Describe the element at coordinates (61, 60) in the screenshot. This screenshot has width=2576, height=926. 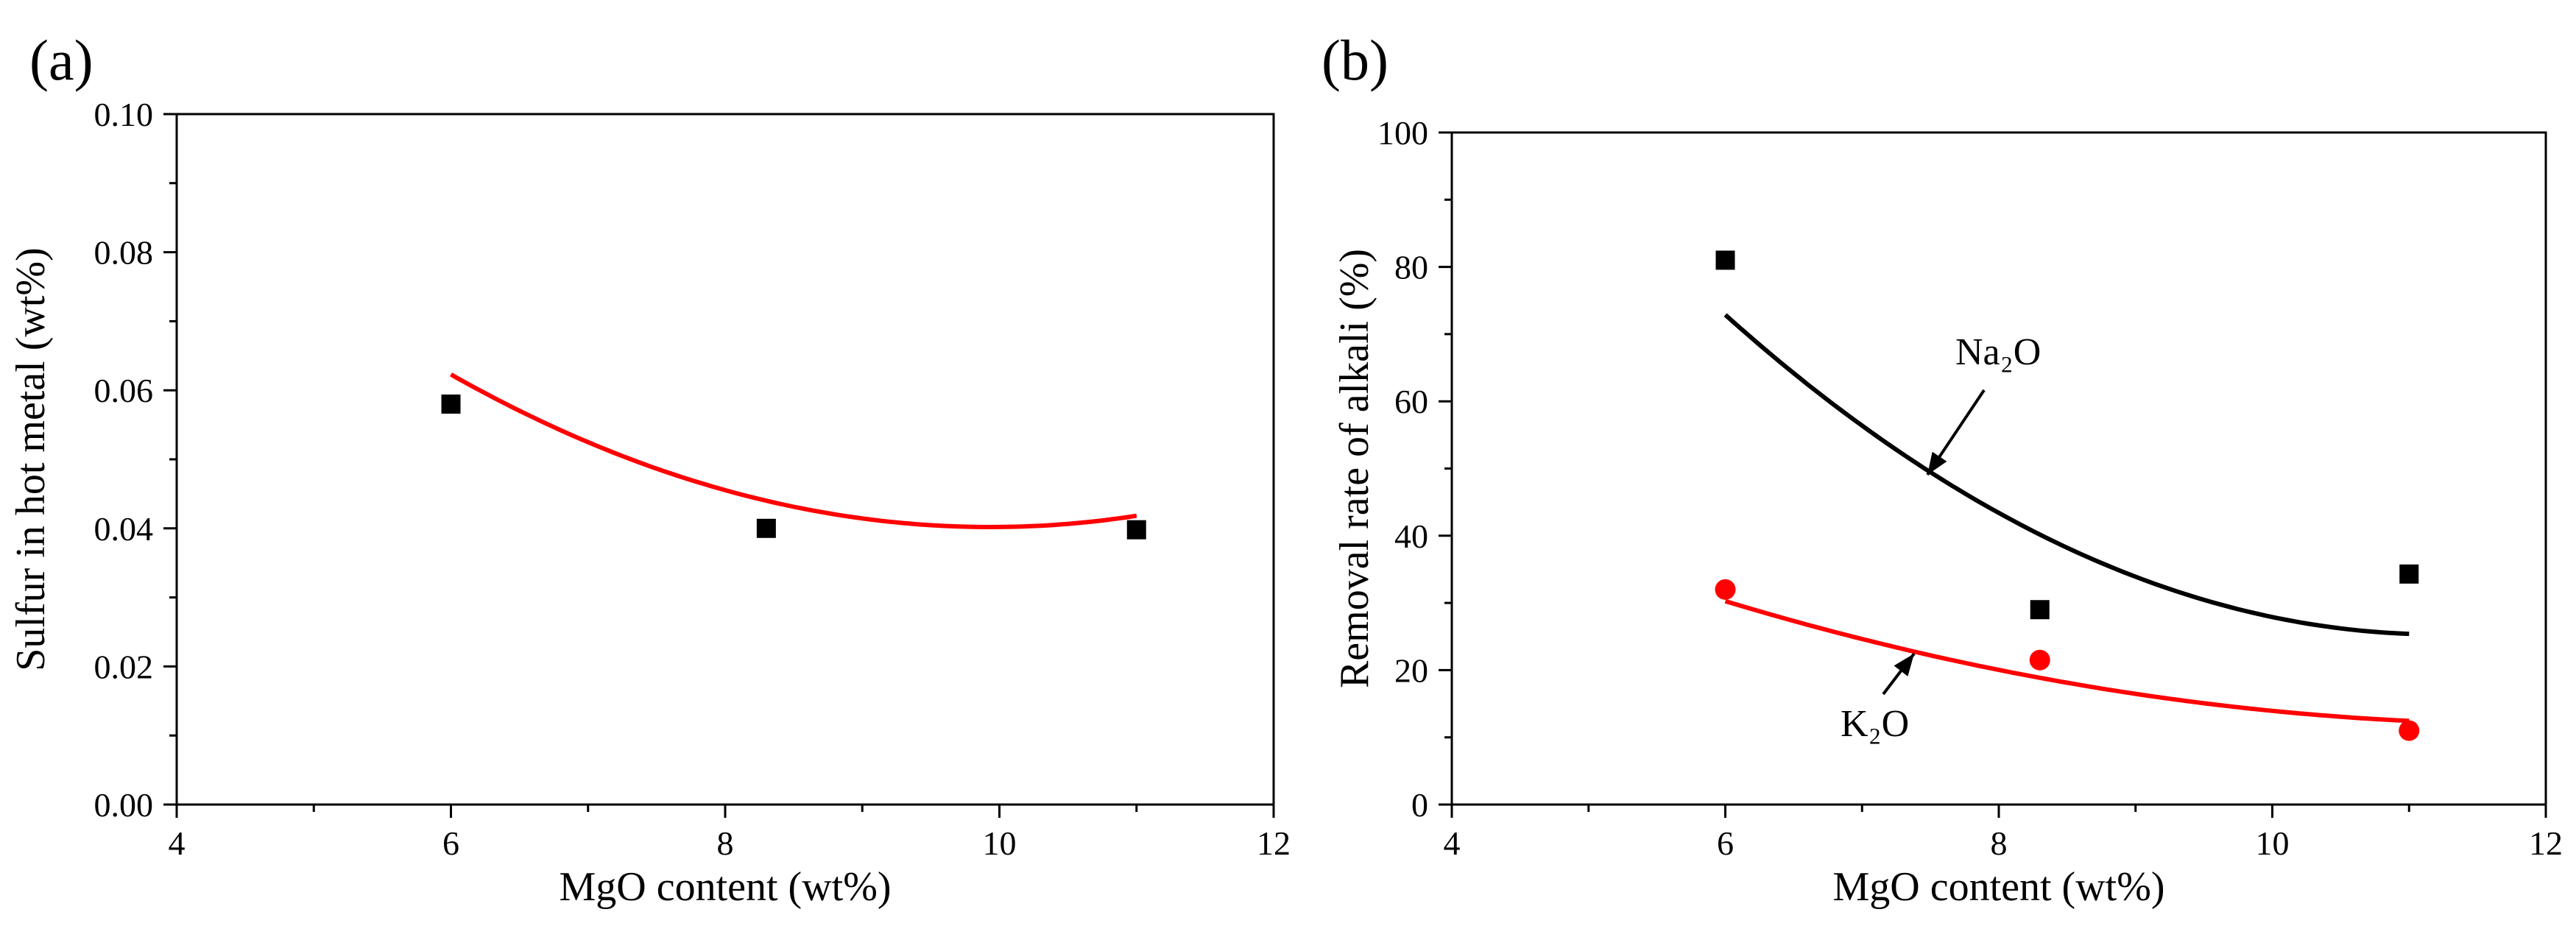
I see `panel-label: (a)` at that location.